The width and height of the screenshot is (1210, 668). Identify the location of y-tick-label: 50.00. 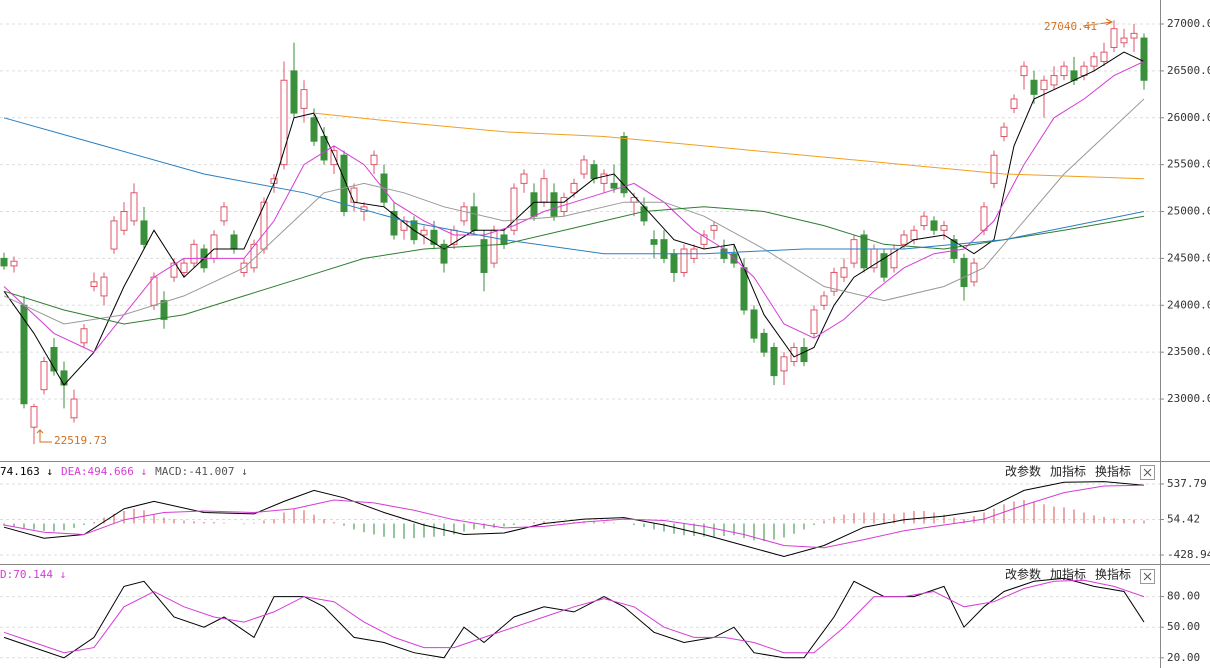
(1183, 626).